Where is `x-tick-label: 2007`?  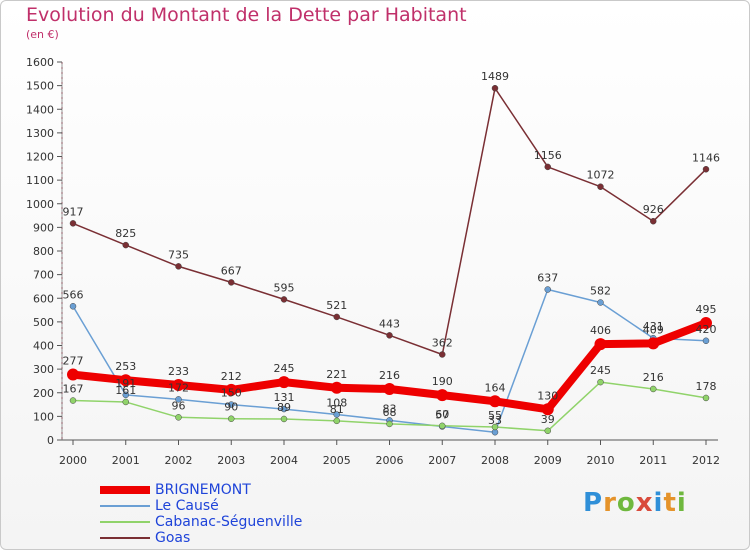
x-tick-label: 2007 is located at coordinates (442, 460).